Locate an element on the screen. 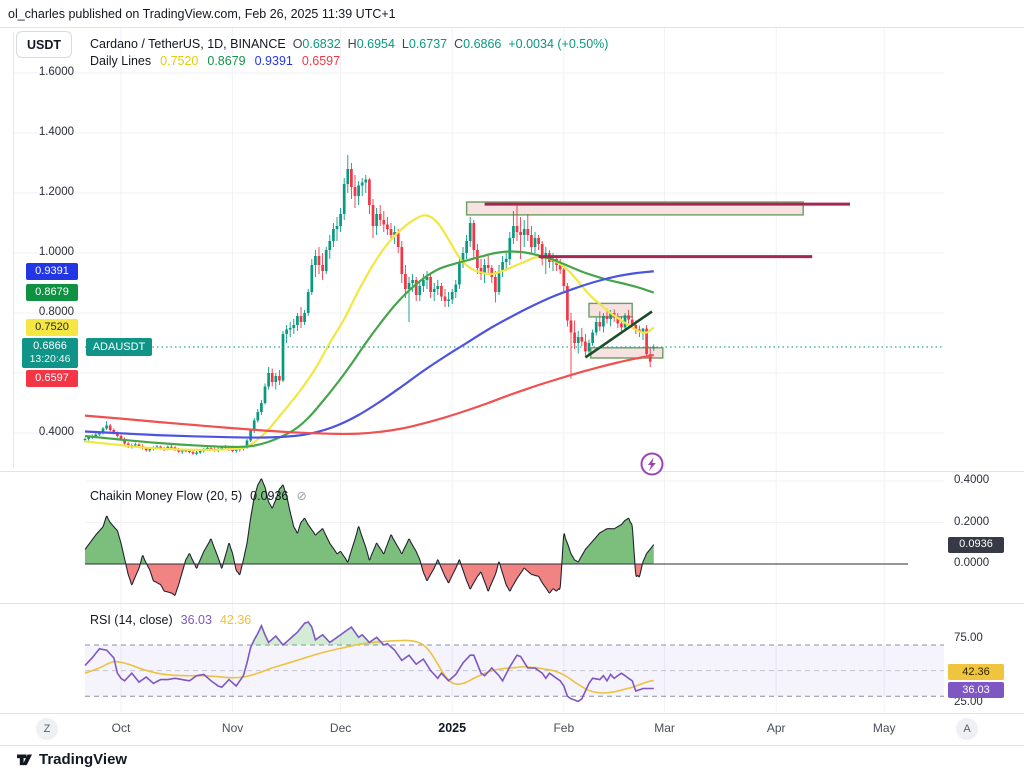  time-axis-label: Feb is located at coordinates (564, 728).